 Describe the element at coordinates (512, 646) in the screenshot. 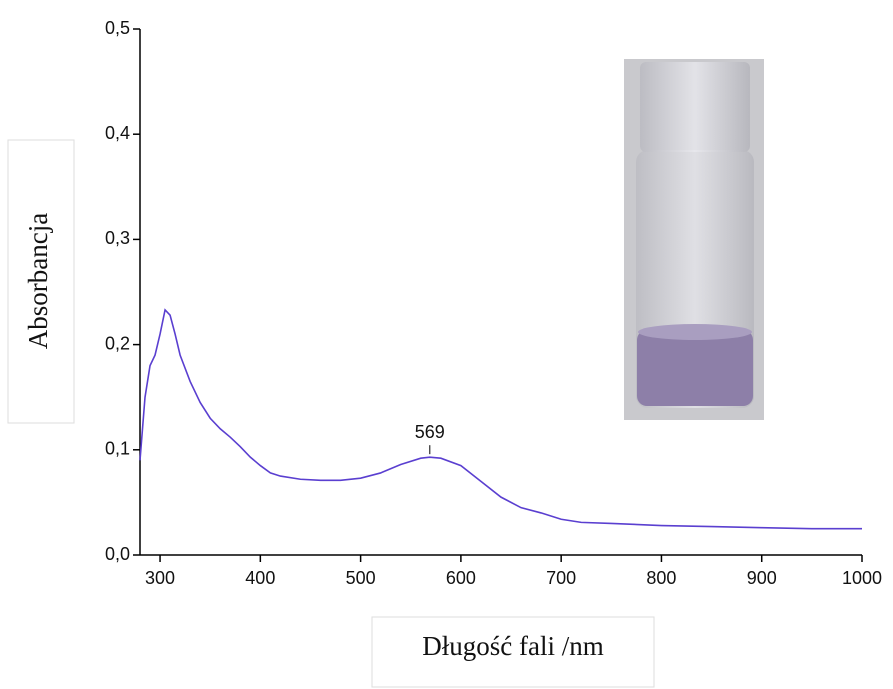

I see `x-axis-label: Długość fali /nm` at that location.